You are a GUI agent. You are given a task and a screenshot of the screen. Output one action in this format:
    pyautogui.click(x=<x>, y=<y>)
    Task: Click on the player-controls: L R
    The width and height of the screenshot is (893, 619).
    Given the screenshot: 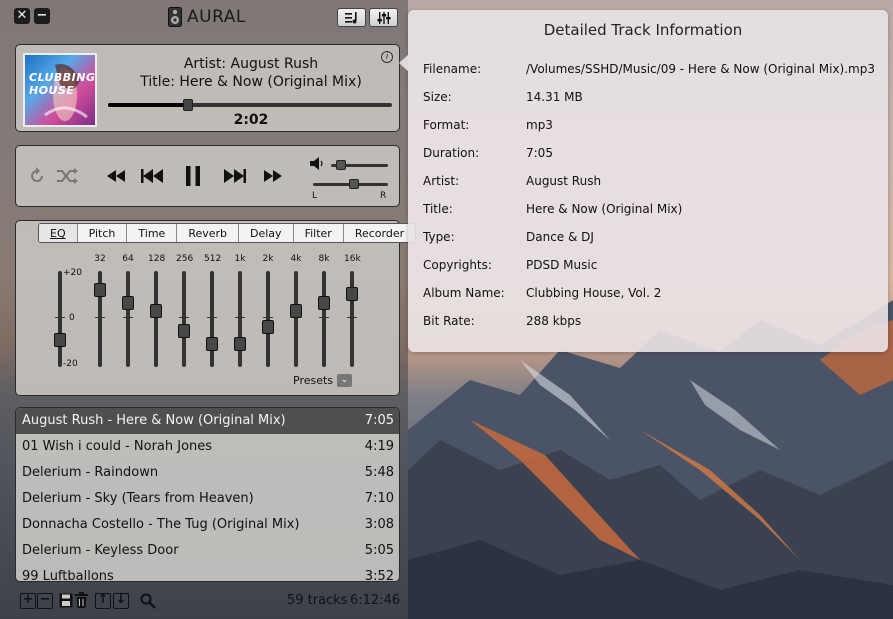 What is the action you would take?
    pyautogui.click(x=207, y=176)
    